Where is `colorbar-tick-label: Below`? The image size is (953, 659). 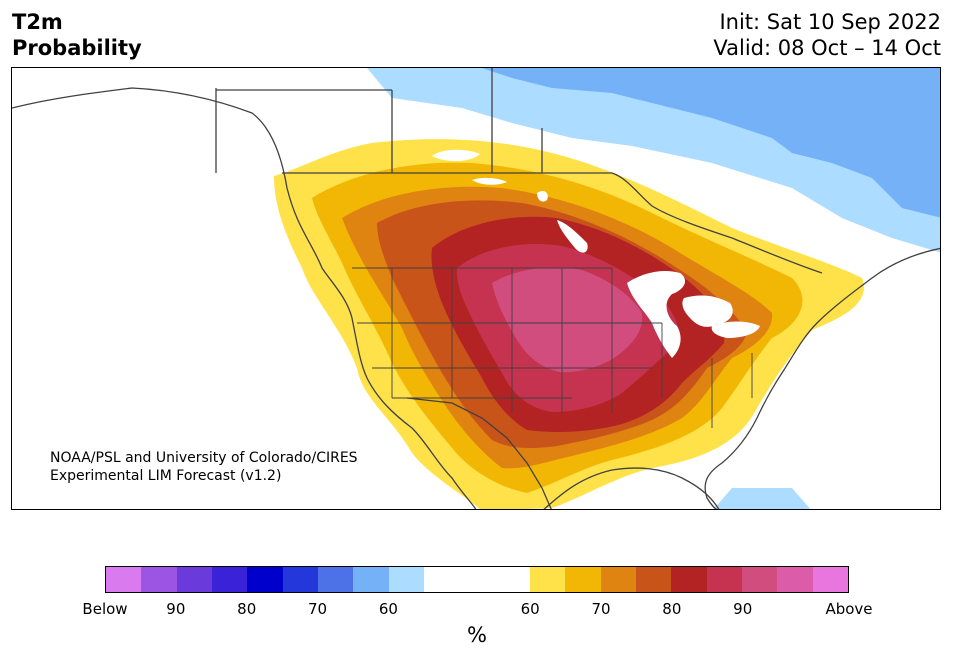 colorbar-tick-label: Below is located at coordinates (105, 609).